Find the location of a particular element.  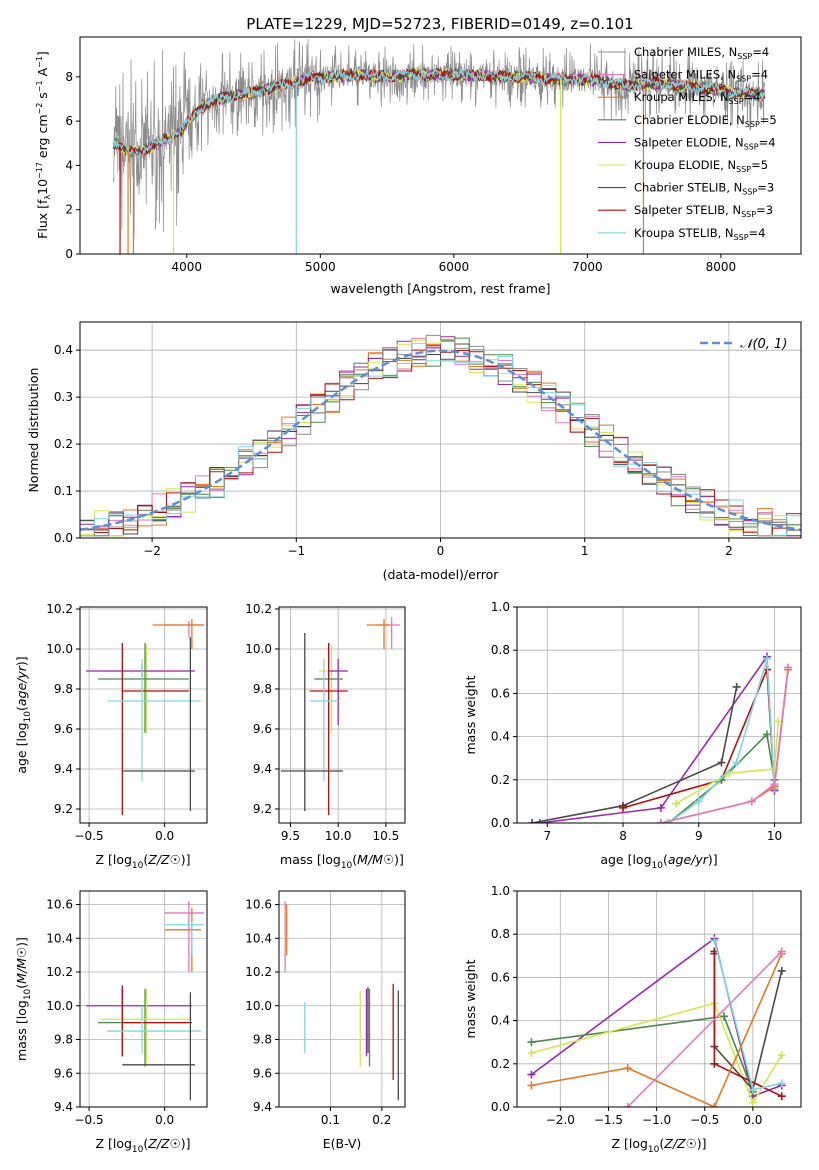

y-tick-label: 0.0 is located at coordinates (63, 538).